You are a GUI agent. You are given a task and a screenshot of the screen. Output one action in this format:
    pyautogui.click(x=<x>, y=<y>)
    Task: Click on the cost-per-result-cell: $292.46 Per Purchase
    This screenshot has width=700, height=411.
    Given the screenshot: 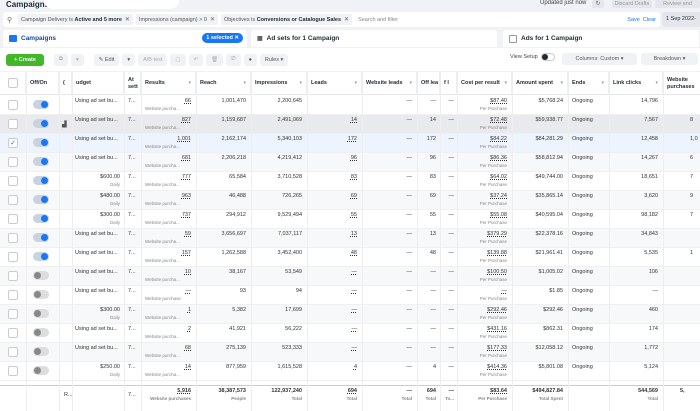 What is the action you would take?
    pyautogui.click(x=493, y=313)
    